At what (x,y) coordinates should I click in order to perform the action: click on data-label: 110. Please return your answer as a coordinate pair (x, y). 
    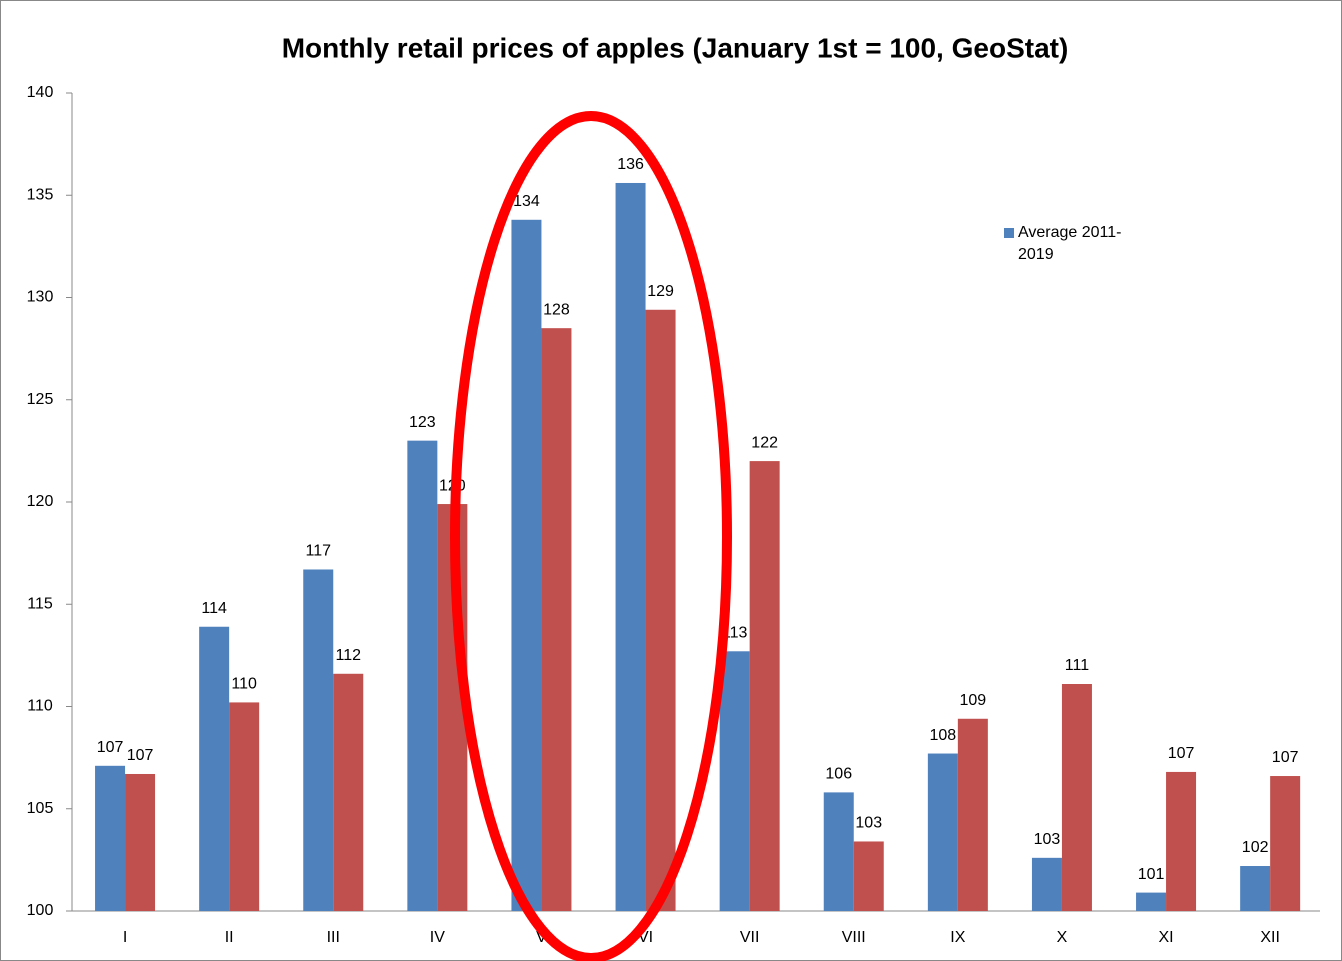
    Looking at the image, I should click on (244, 684).